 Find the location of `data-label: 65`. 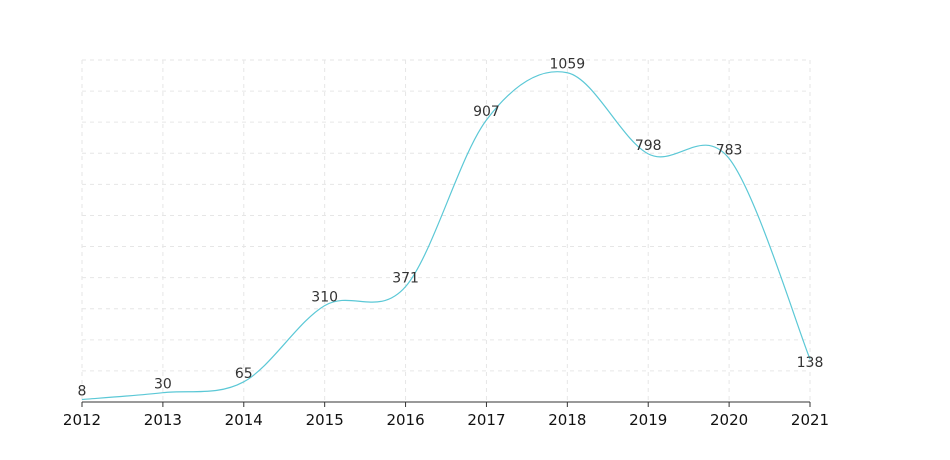

data-label: 65 is located at coordinates (244, 374).